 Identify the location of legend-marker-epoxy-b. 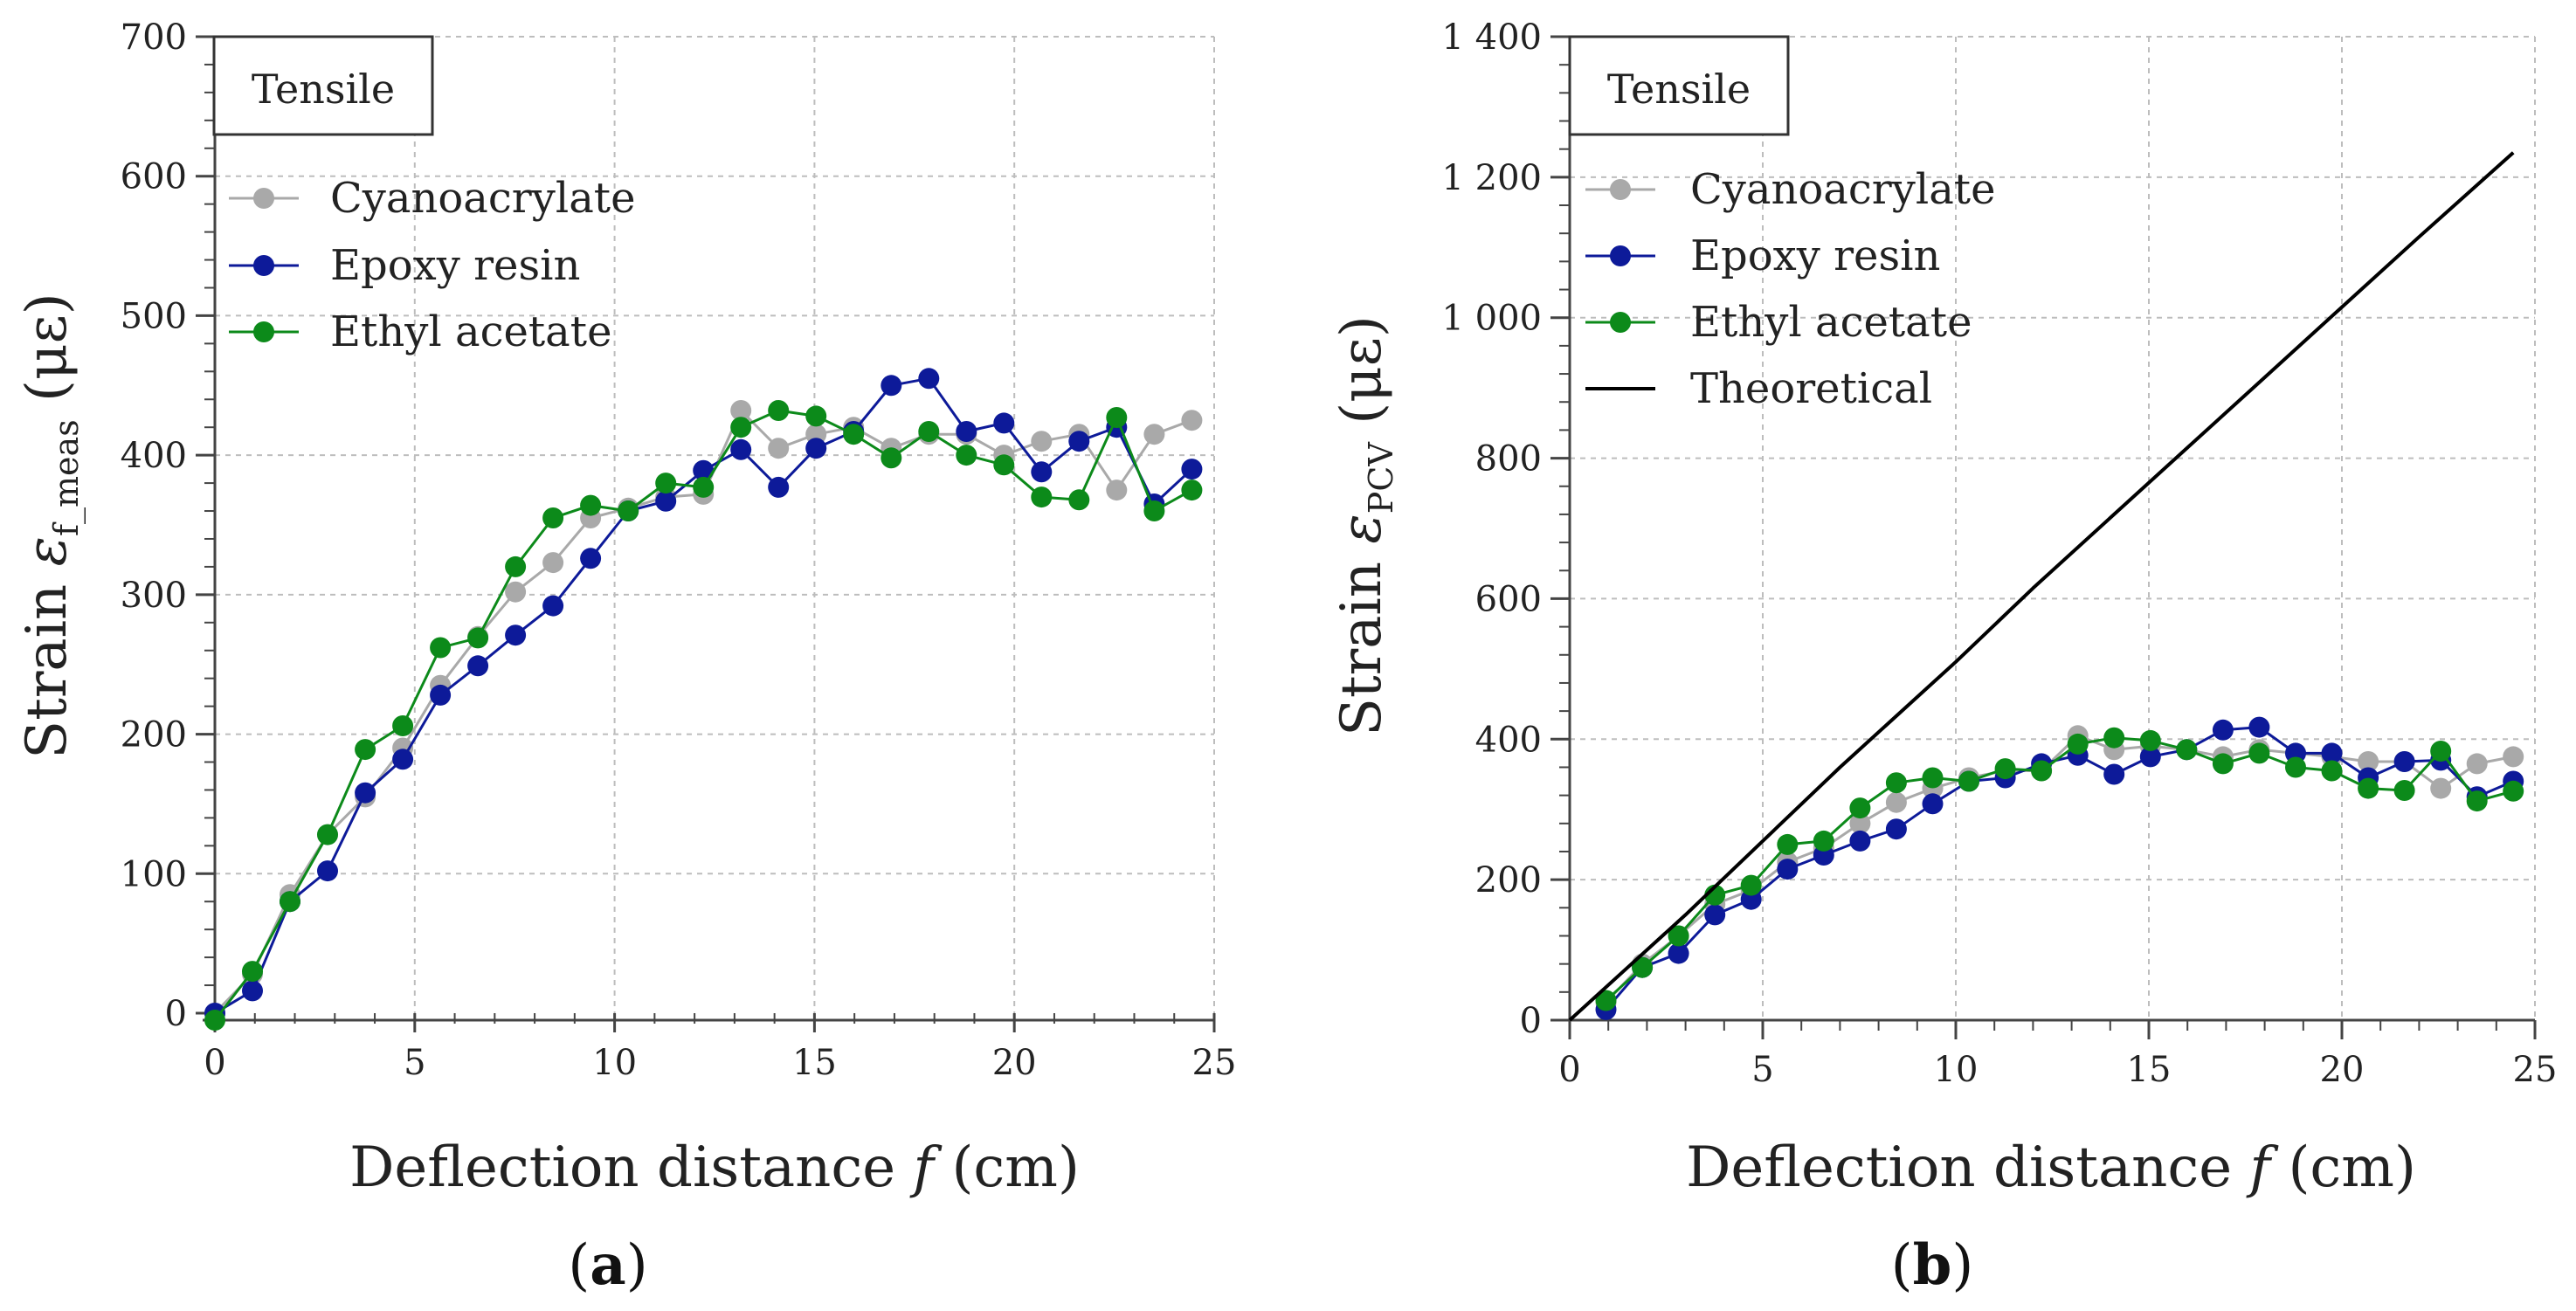
(1620, 255).